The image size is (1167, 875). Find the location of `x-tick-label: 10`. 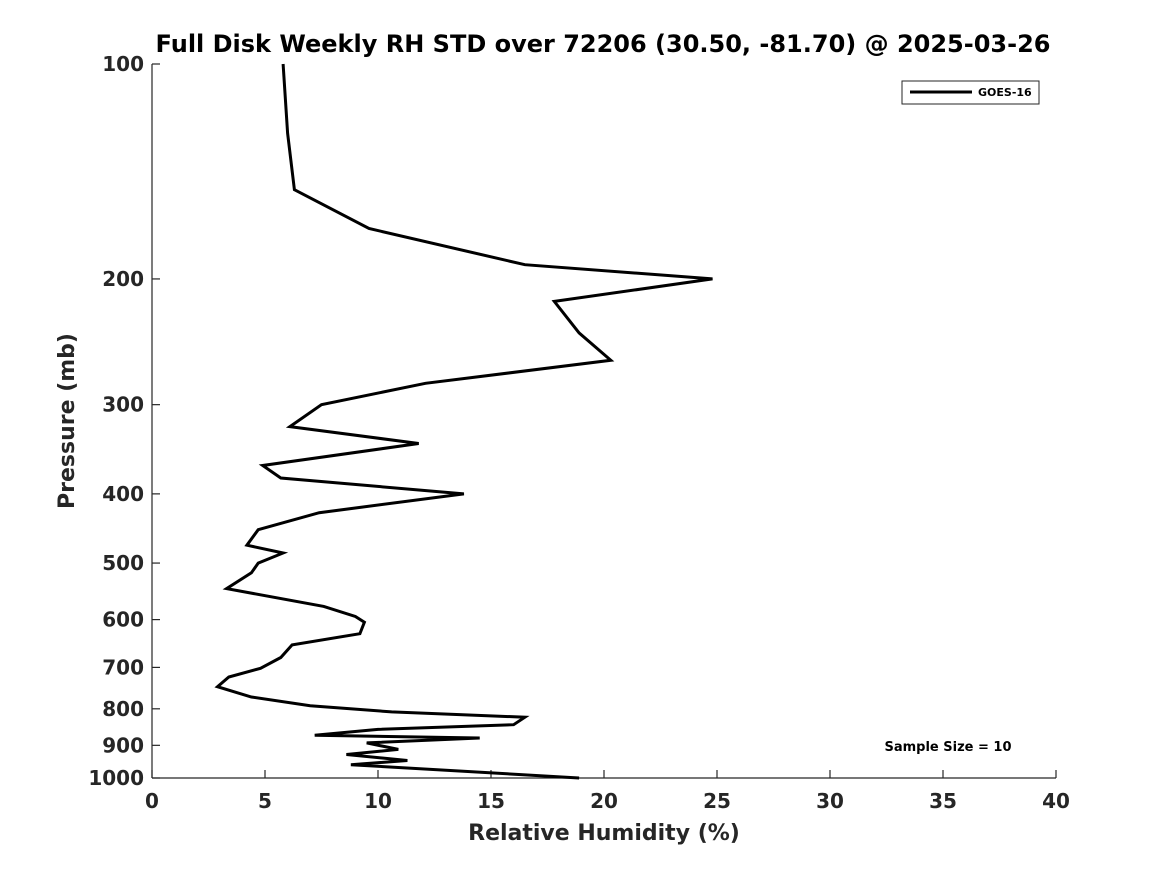

x-tick-label: 10 is located at coordinates (378, 801).